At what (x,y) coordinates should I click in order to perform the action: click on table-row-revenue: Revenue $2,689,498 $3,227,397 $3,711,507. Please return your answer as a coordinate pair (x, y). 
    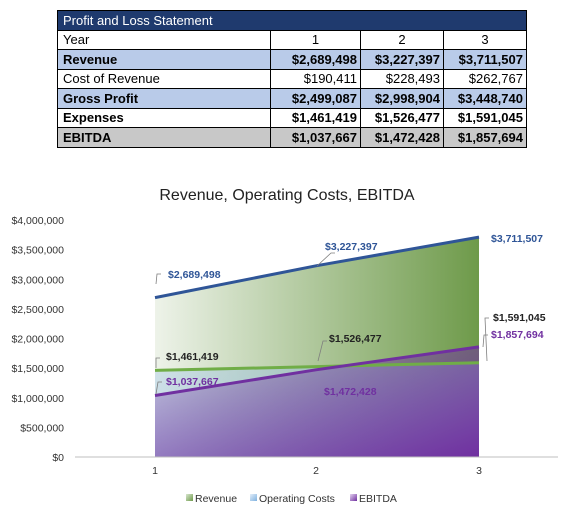
    Looking at the image, I should click on (292, 59).